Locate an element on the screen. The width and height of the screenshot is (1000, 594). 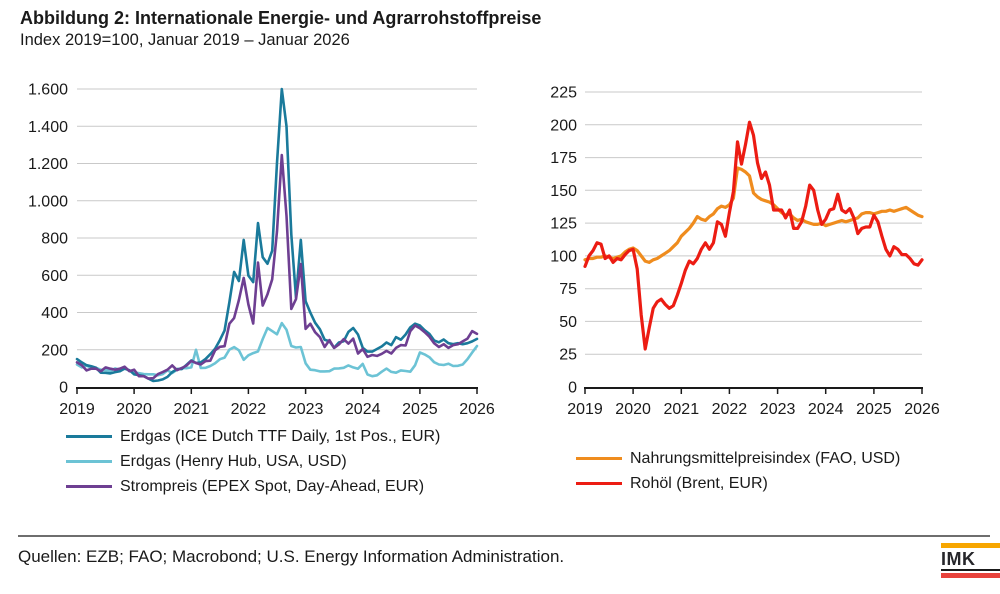
y-tick-label: 225 is located at coordinates (563, 93).